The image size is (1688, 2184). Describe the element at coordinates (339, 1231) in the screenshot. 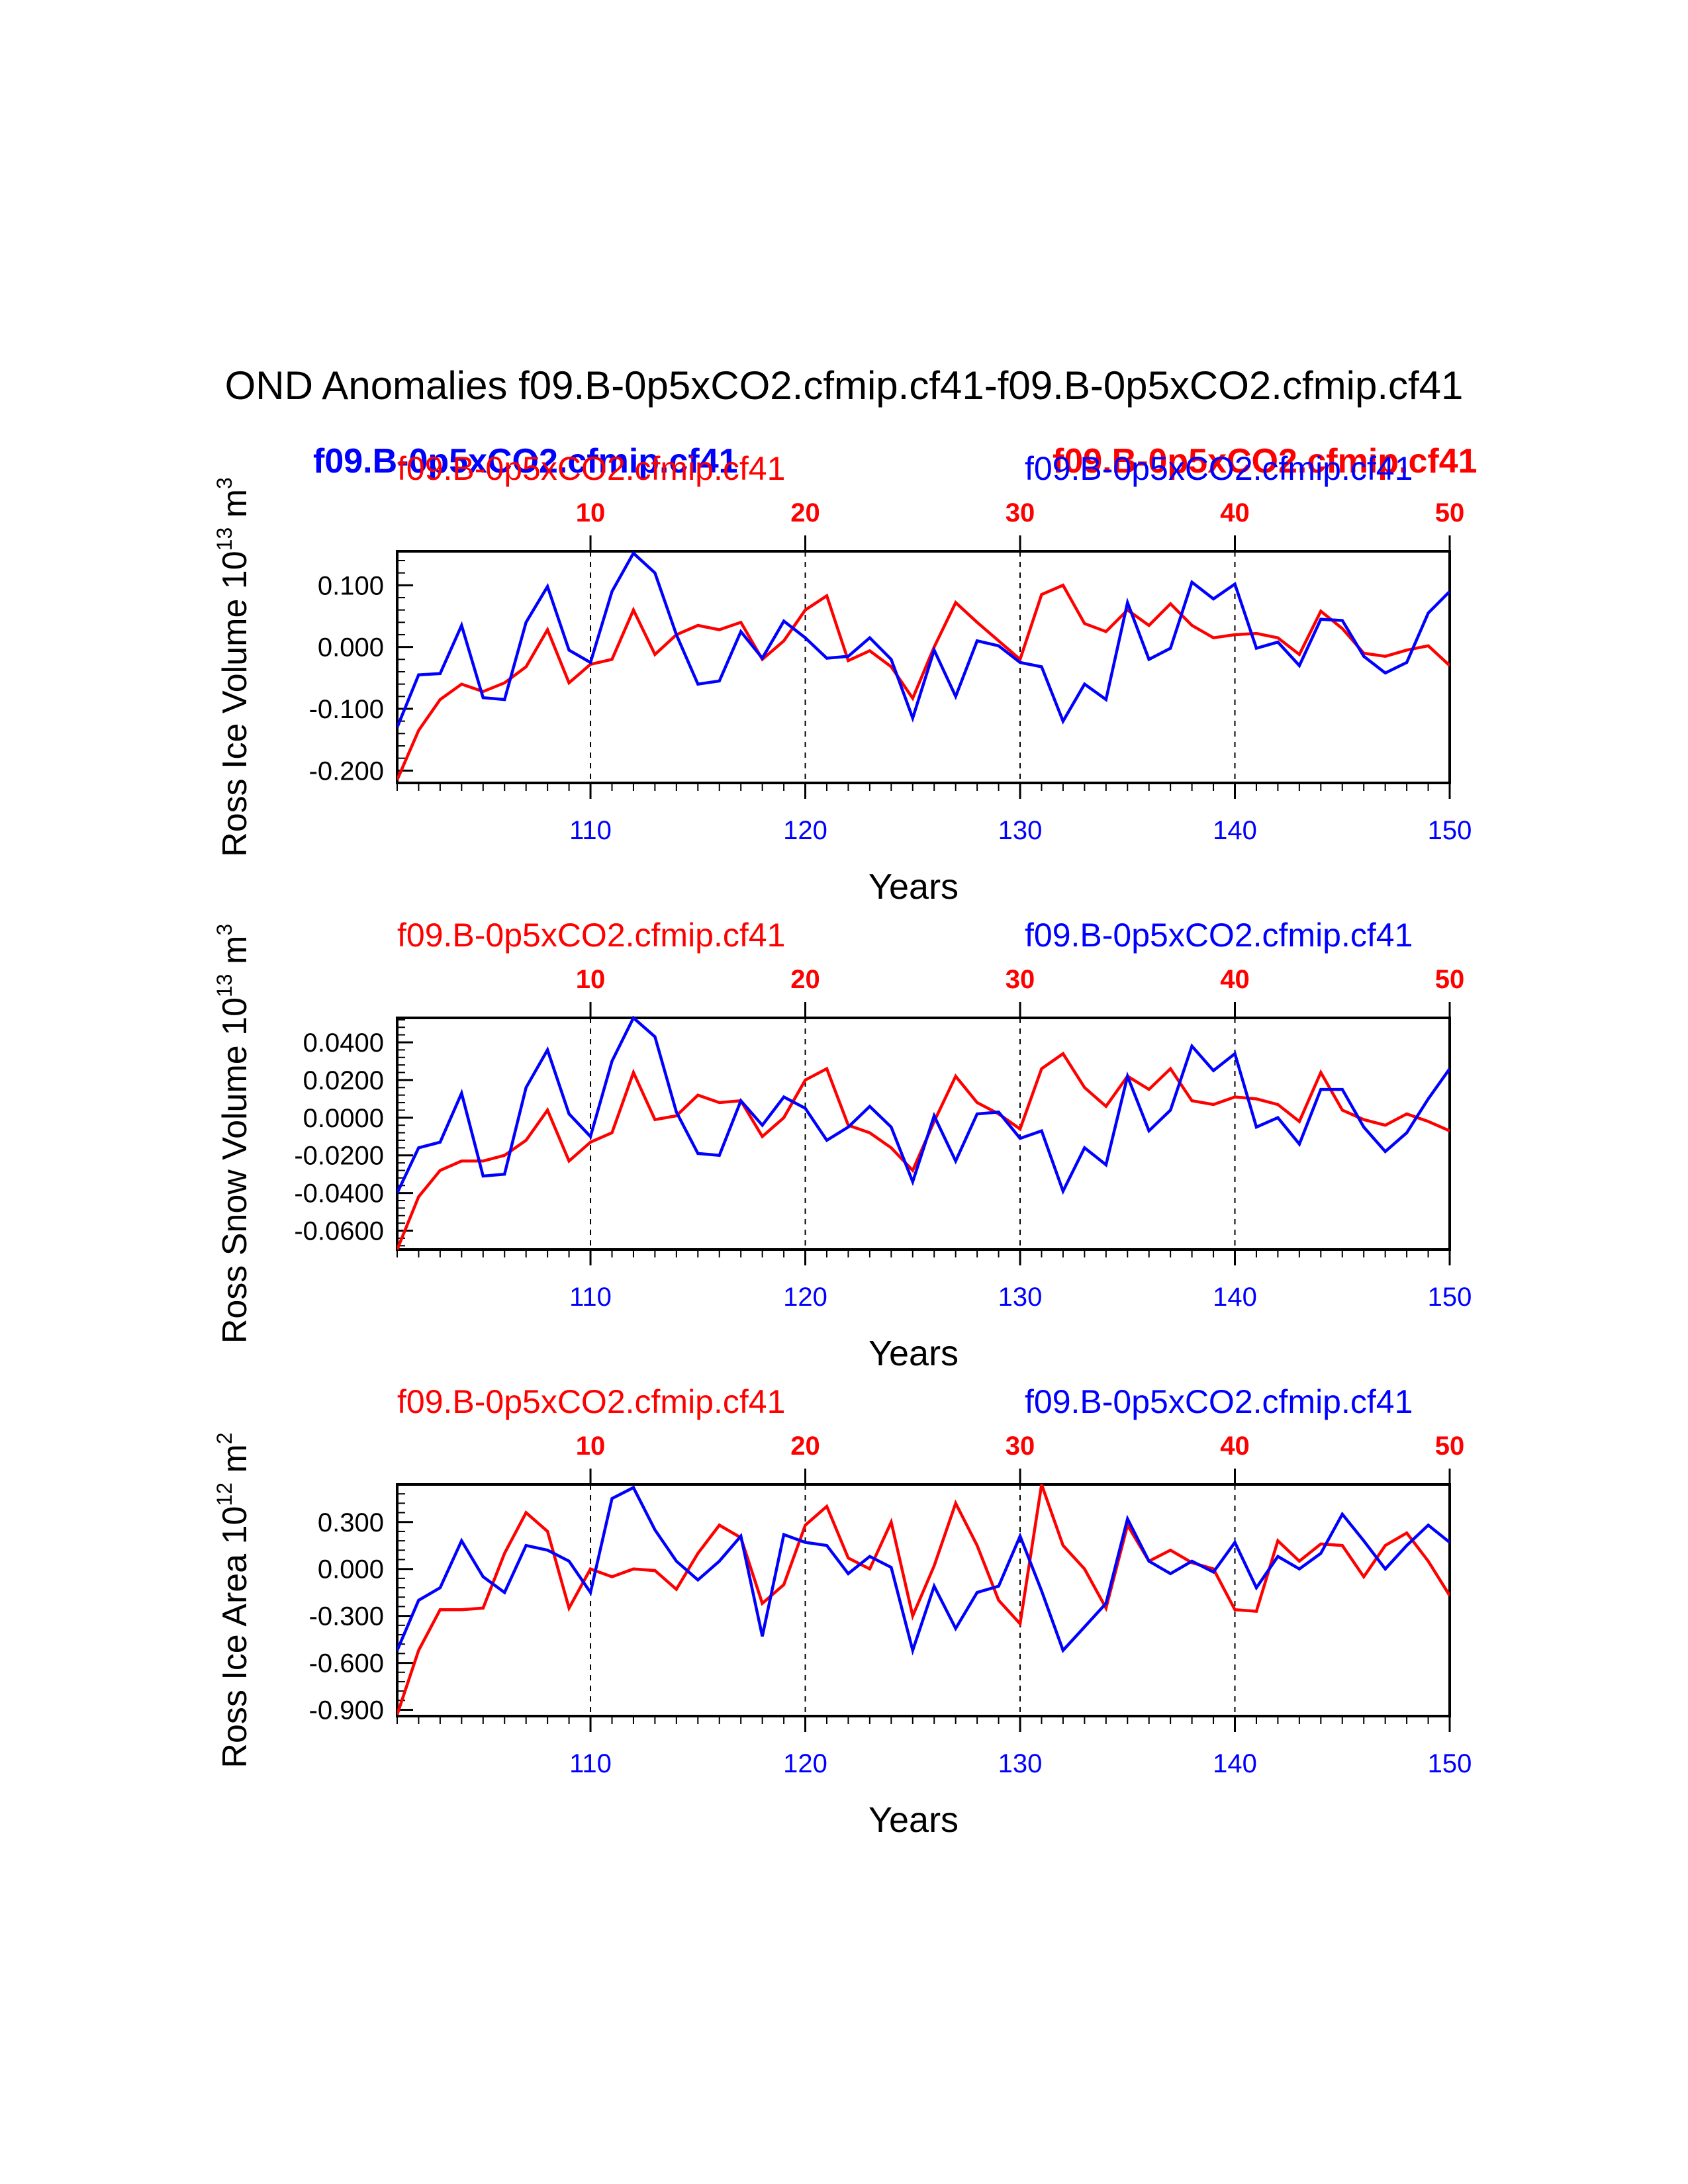

I see `y-tick-label: -0.0600` at that location.